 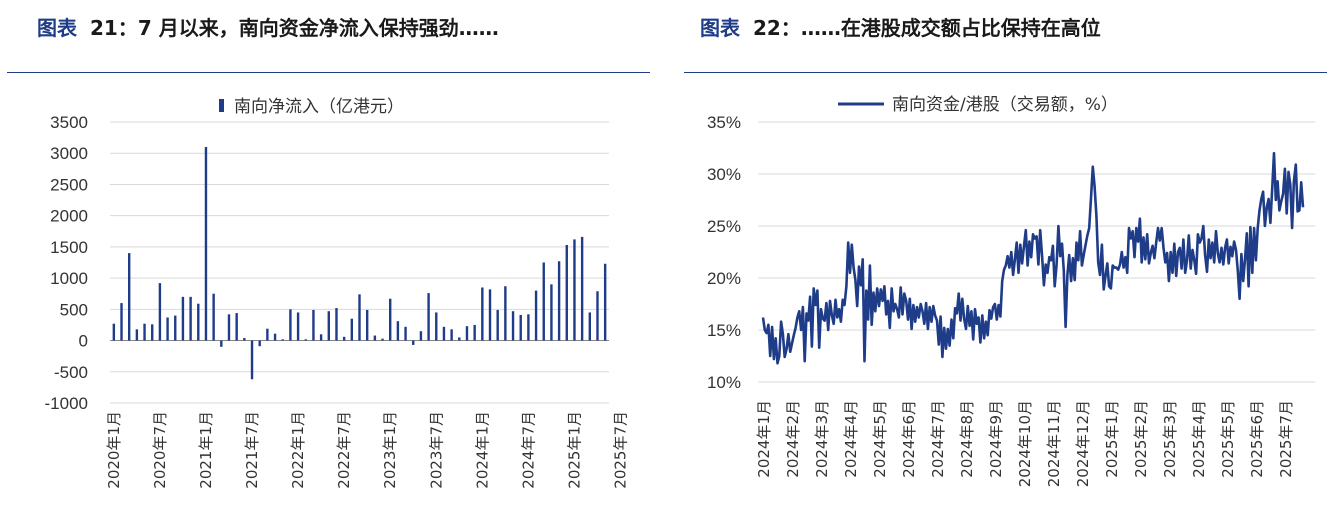 What do you see at coordinates (160, 450) in the screenshot?
I see `left-xtick-label: 2020年7月` at bounding box center [160, 450].